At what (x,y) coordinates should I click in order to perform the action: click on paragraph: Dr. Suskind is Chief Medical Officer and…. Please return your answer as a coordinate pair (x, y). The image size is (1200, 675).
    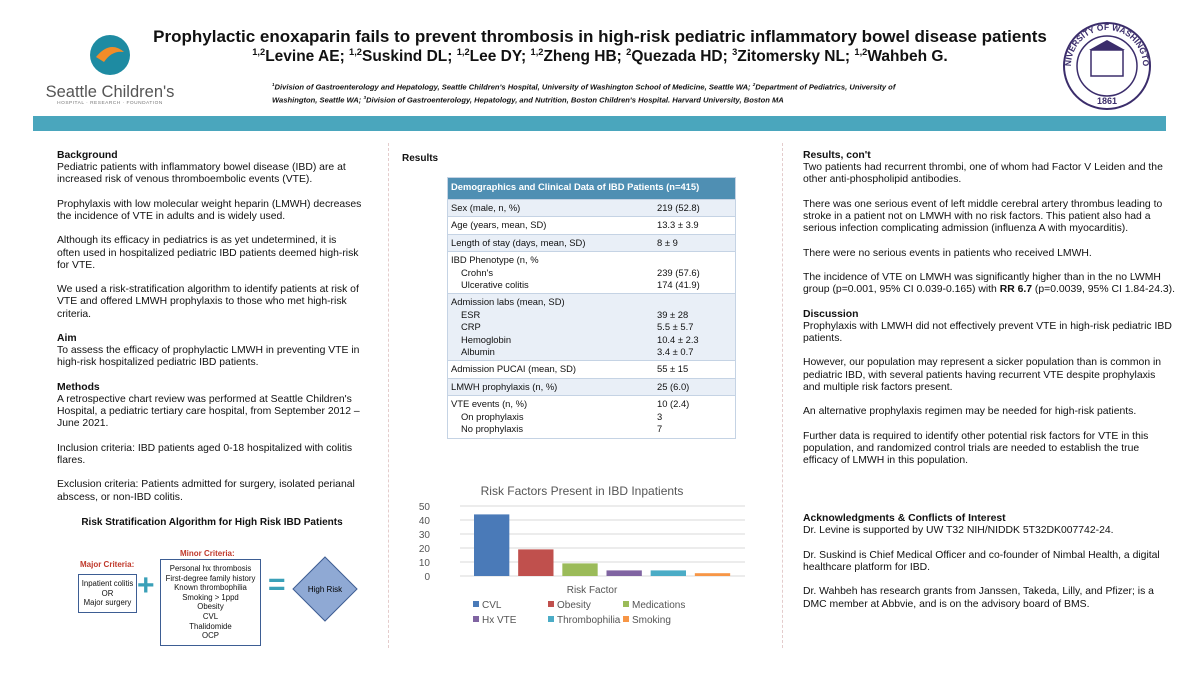
    Looking at the image, I should click on (981, 561).